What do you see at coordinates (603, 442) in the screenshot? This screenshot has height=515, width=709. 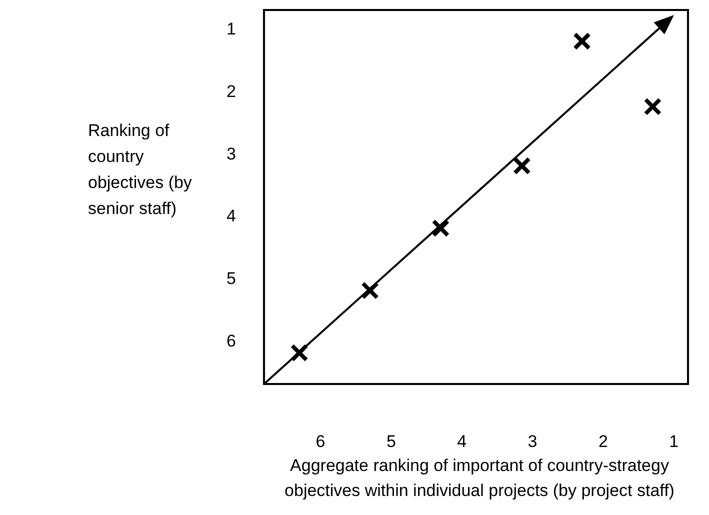 I see `x-tick-label: 2` at bounding box center [603, 442].